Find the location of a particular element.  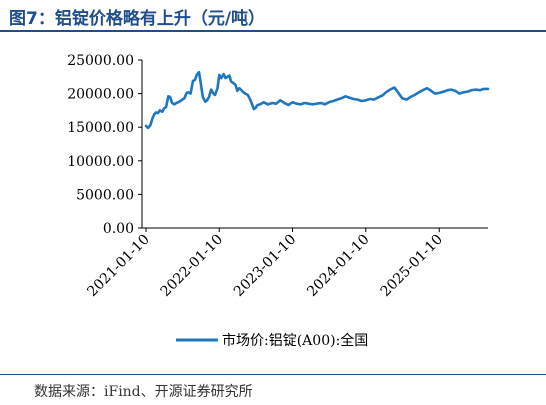

figure-title-bar: 图7：铝锭价格略有上升（元/吨） is located at coordinates (273, 16).